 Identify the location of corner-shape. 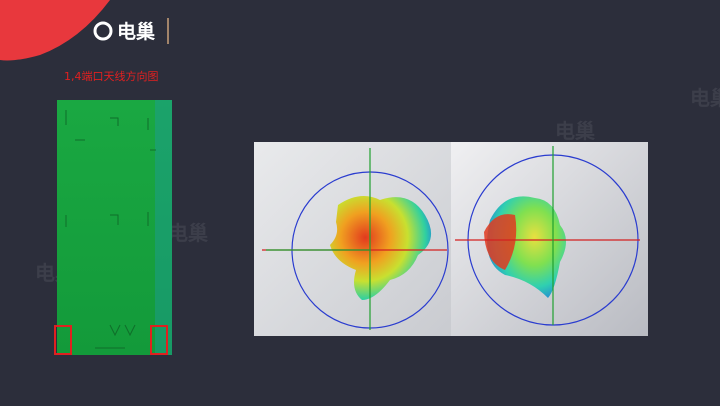
(55, 30).